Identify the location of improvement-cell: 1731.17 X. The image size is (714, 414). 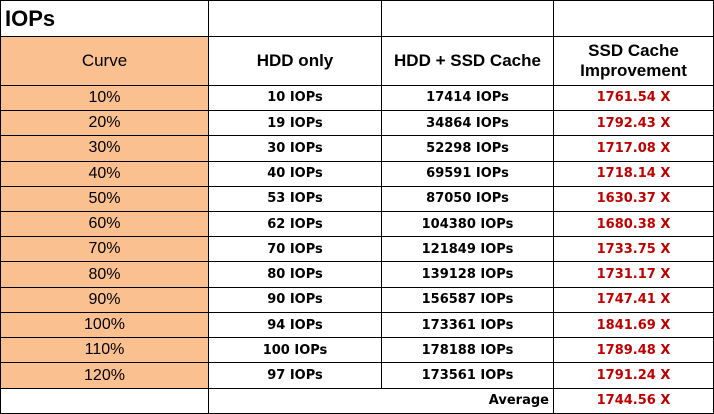
(633, 274).